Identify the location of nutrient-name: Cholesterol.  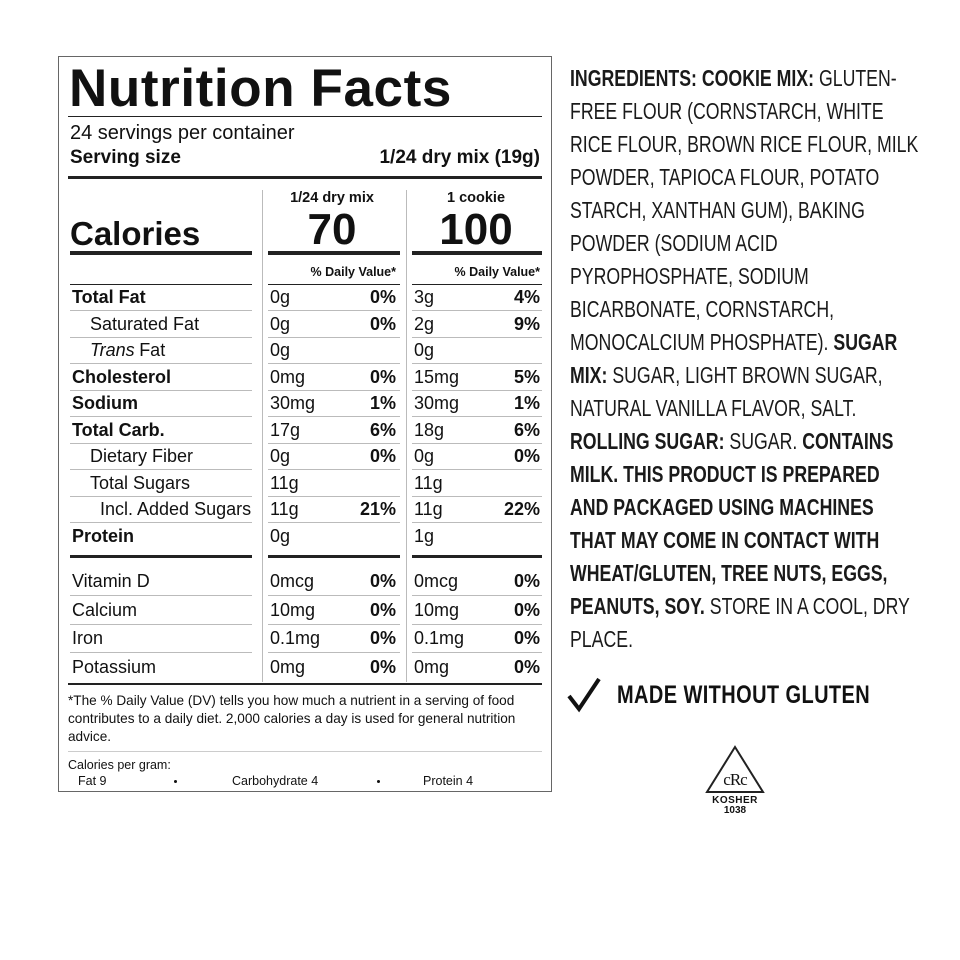
(122, 376).